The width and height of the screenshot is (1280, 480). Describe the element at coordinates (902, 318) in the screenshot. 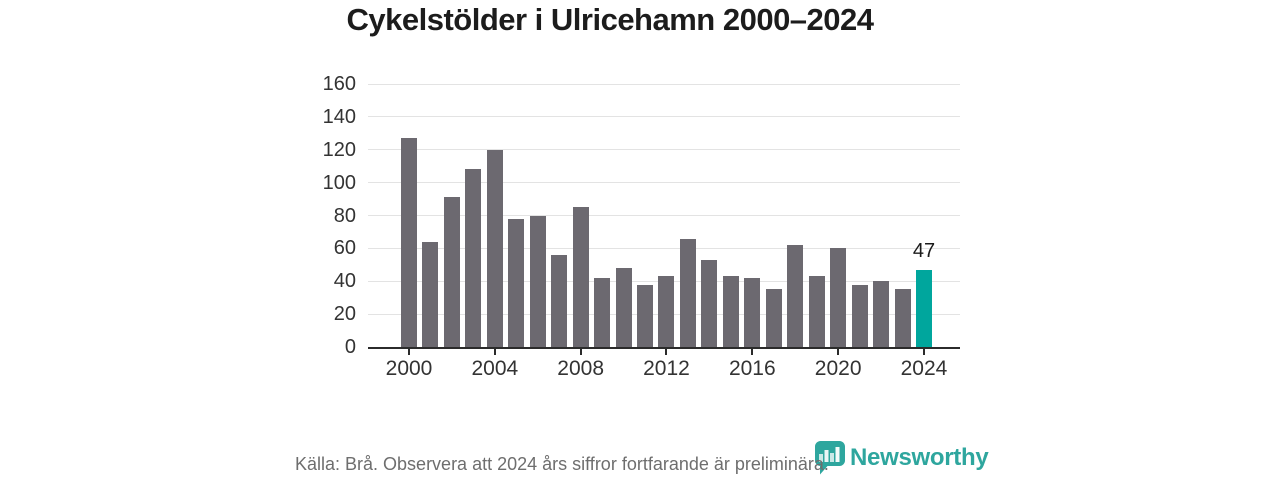

I see `bar-2023` at that location.